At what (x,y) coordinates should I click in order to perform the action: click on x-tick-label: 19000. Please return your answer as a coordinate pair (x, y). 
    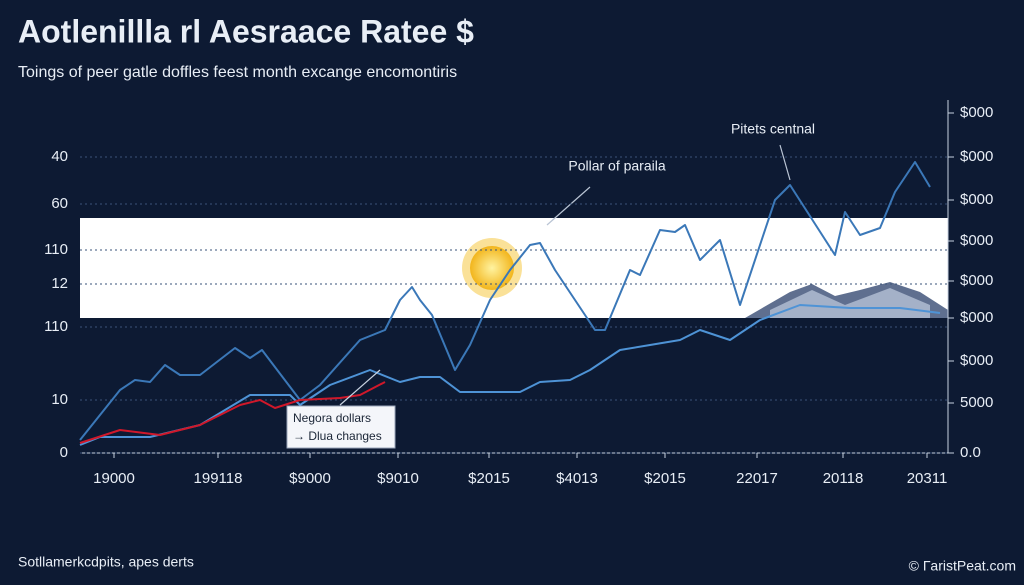
    Looking at the image, I should click on (114, 478).